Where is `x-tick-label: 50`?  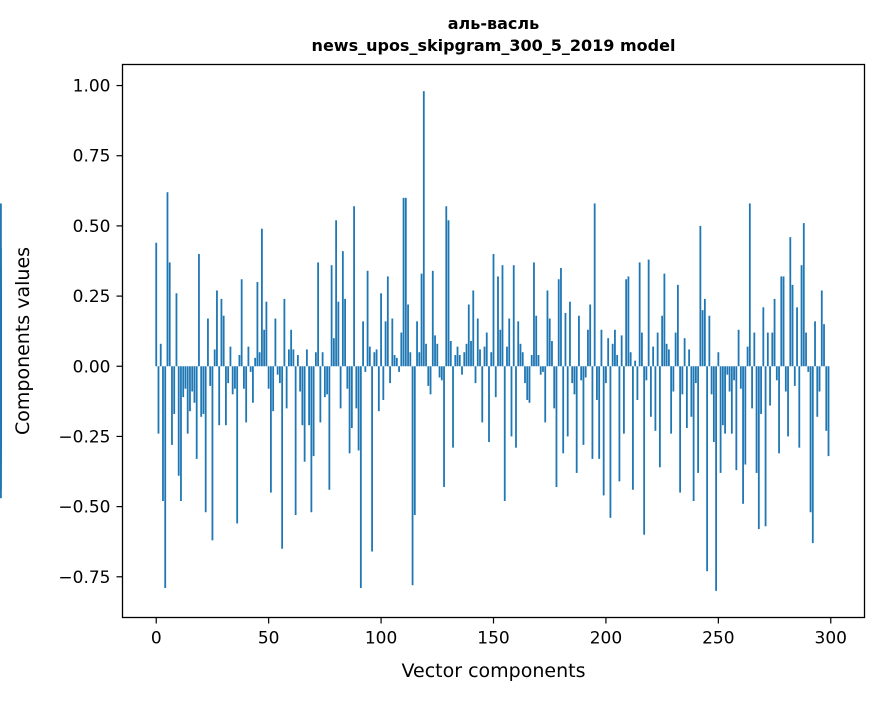
x-tick-label: 50 is located at coordinates (269, 639).